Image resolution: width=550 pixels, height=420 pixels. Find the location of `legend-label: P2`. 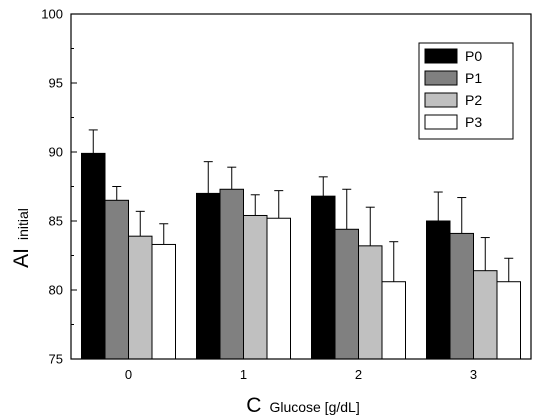

legend-label: P2 is located at coordinates (473, 100).